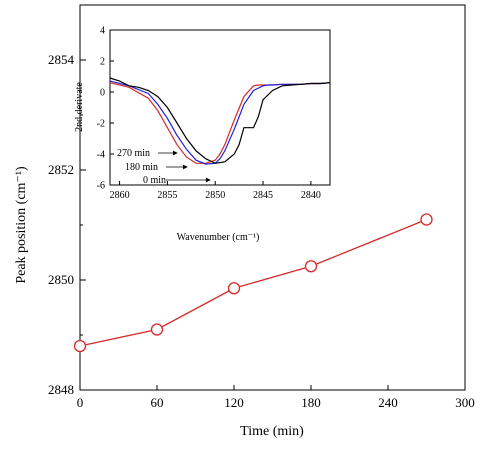 The image size is (500, 455). Describe the element at coordinates (157, 402) in the screenshot. I see `main-x-tick-label: 60` at that location.